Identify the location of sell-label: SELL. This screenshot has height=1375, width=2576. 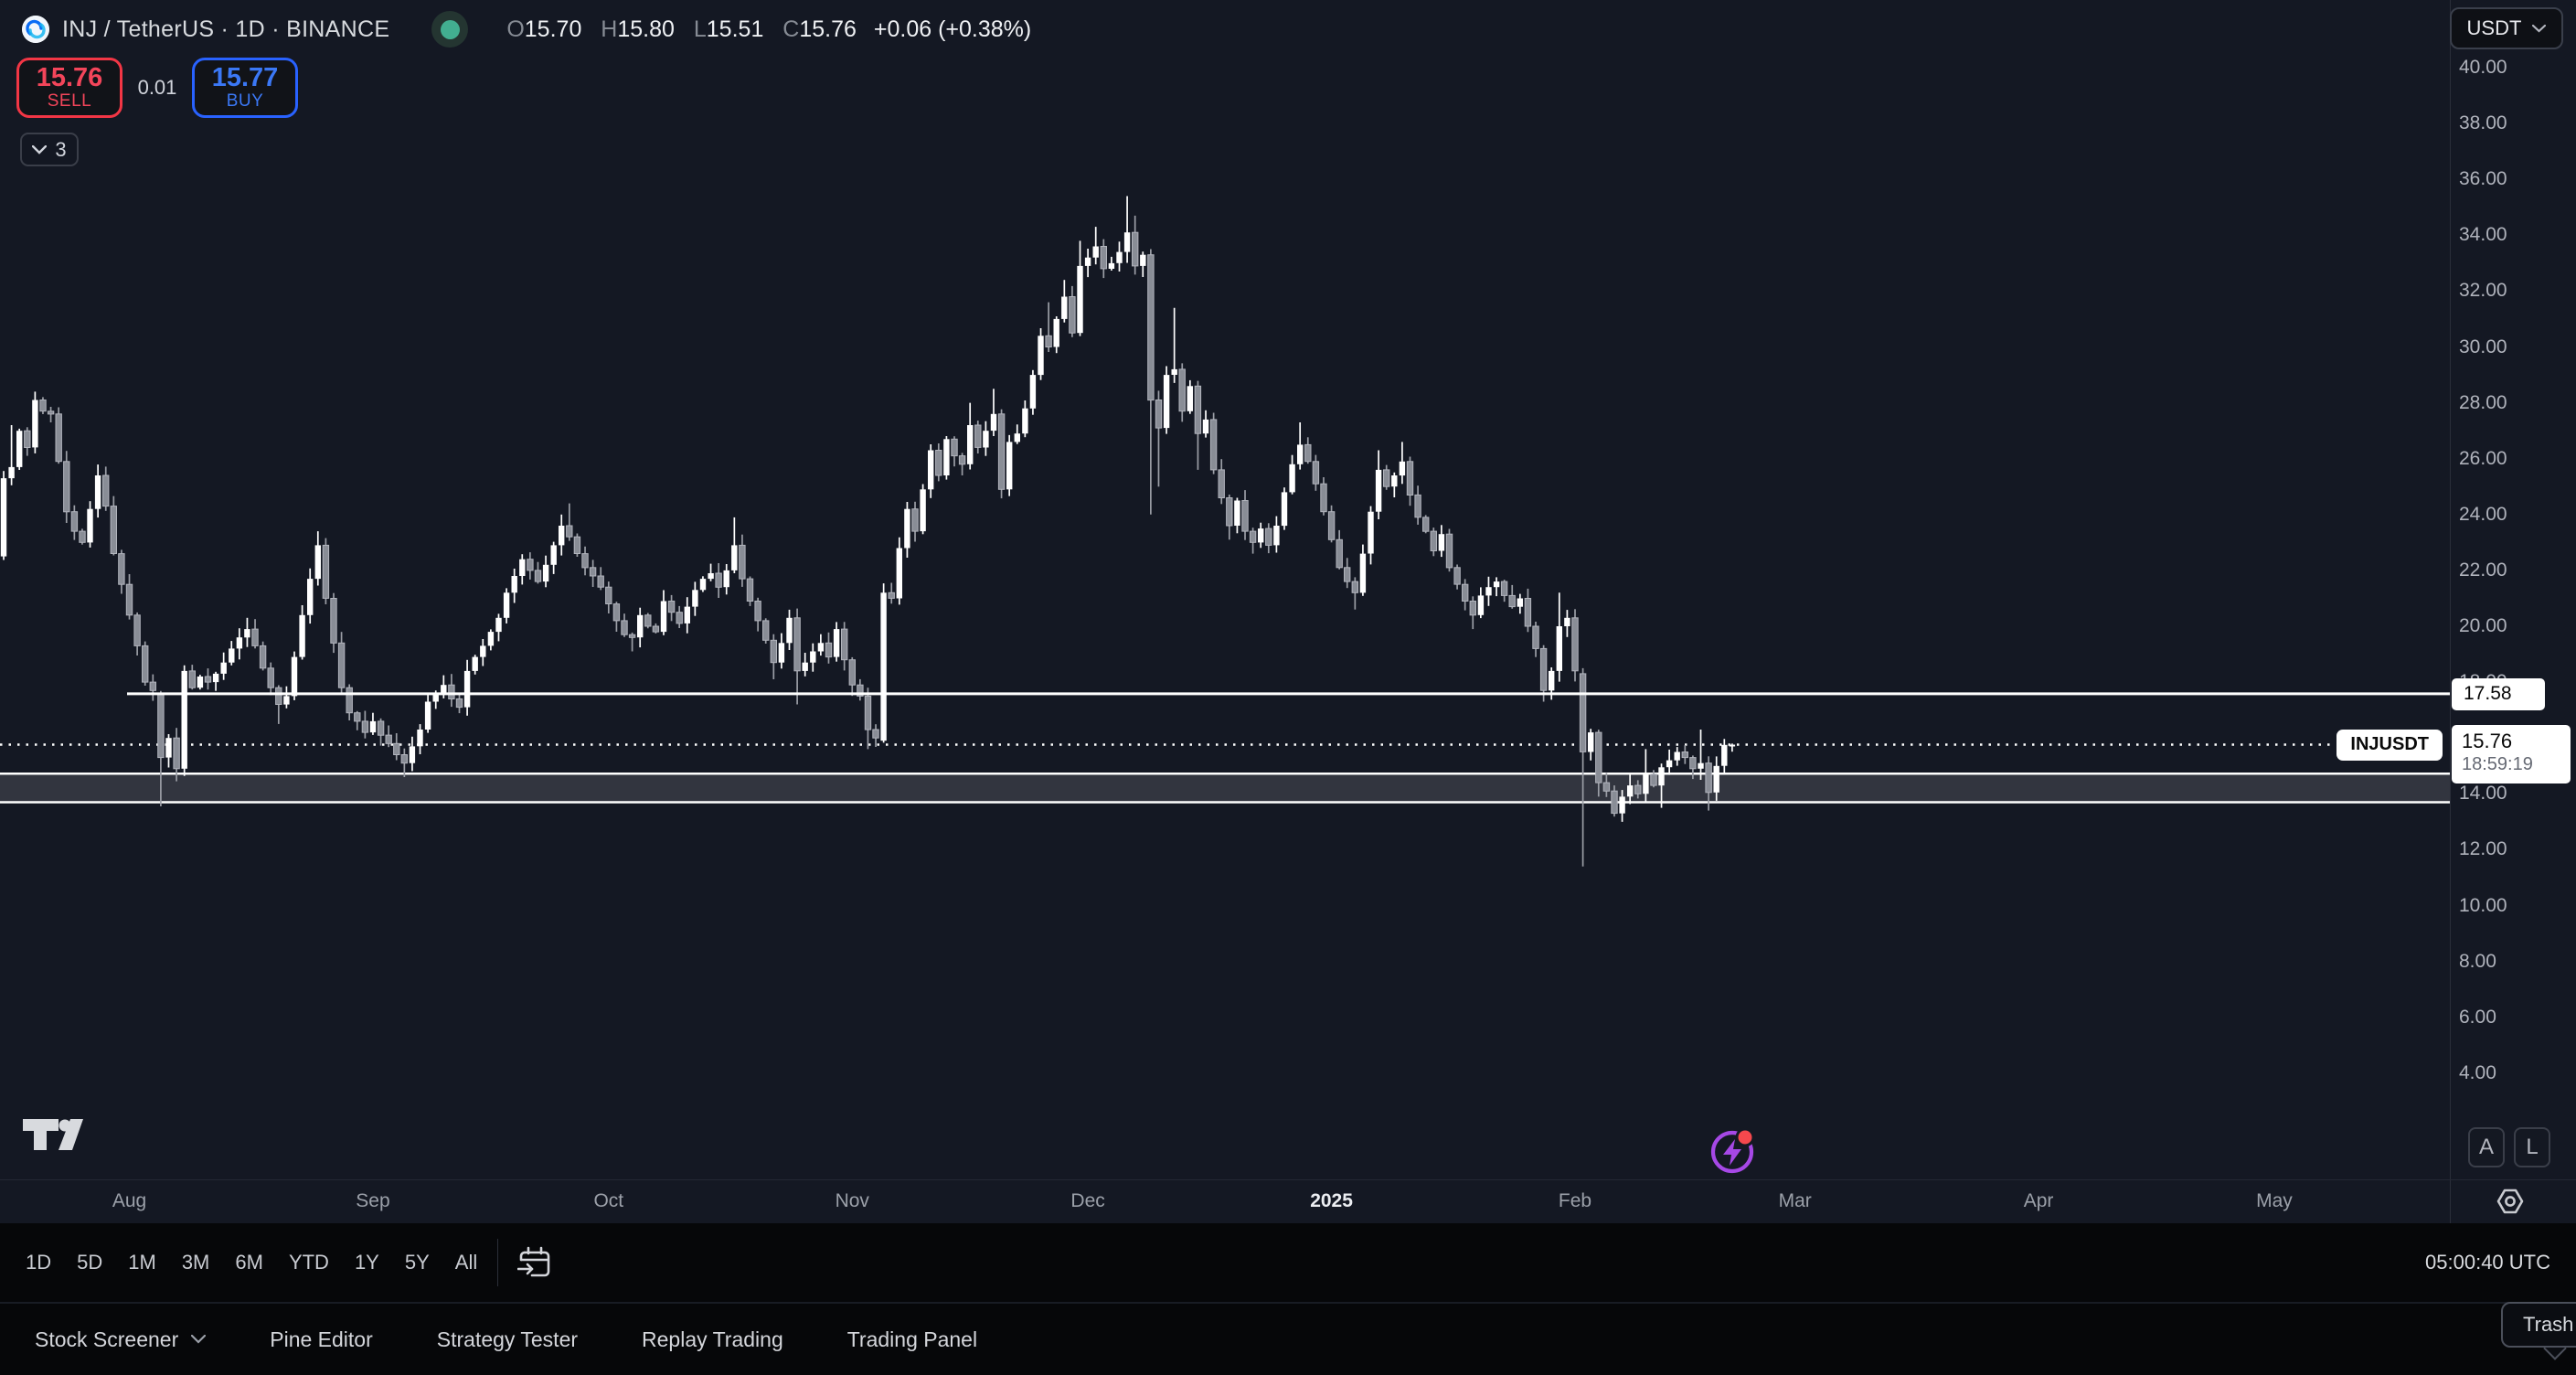
(69, 101).